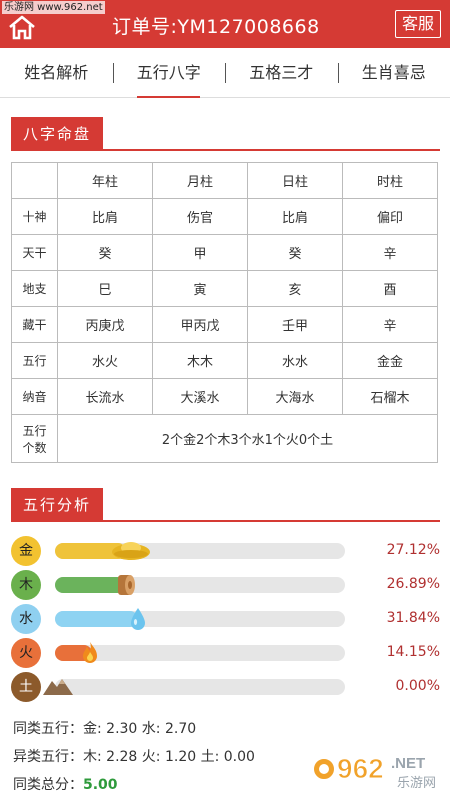 Image resolution: width=450 pixels, height=800 pixels. I want to click on tab-bar: 姓名解析 五行八字 五格三才 生肖喜忌, so click(225, 73).